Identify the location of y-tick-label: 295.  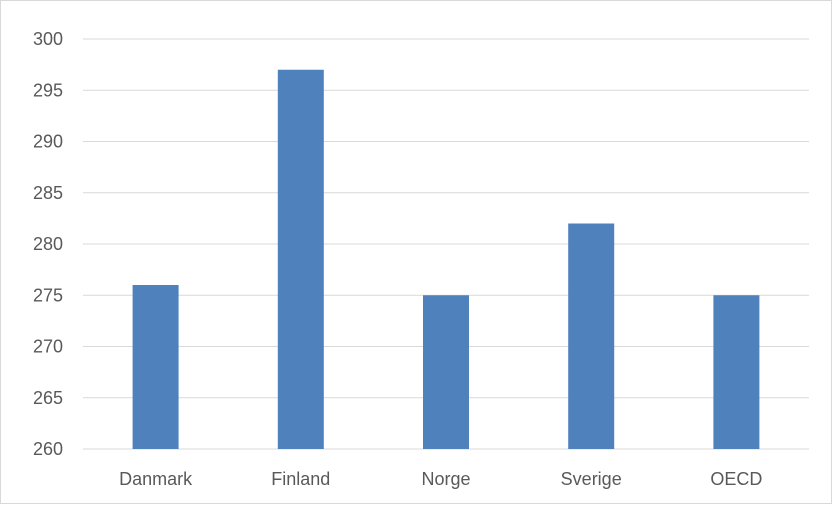
(48, 90).